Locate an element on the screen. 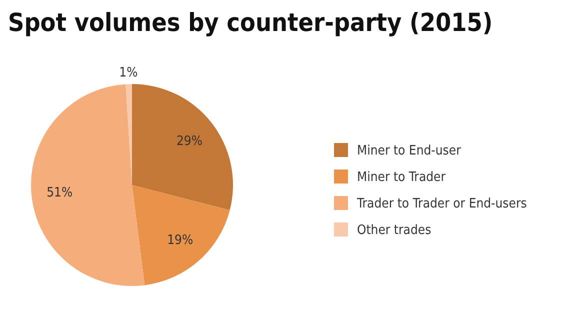  data-label: 29% is located at coordinates (189, 141).